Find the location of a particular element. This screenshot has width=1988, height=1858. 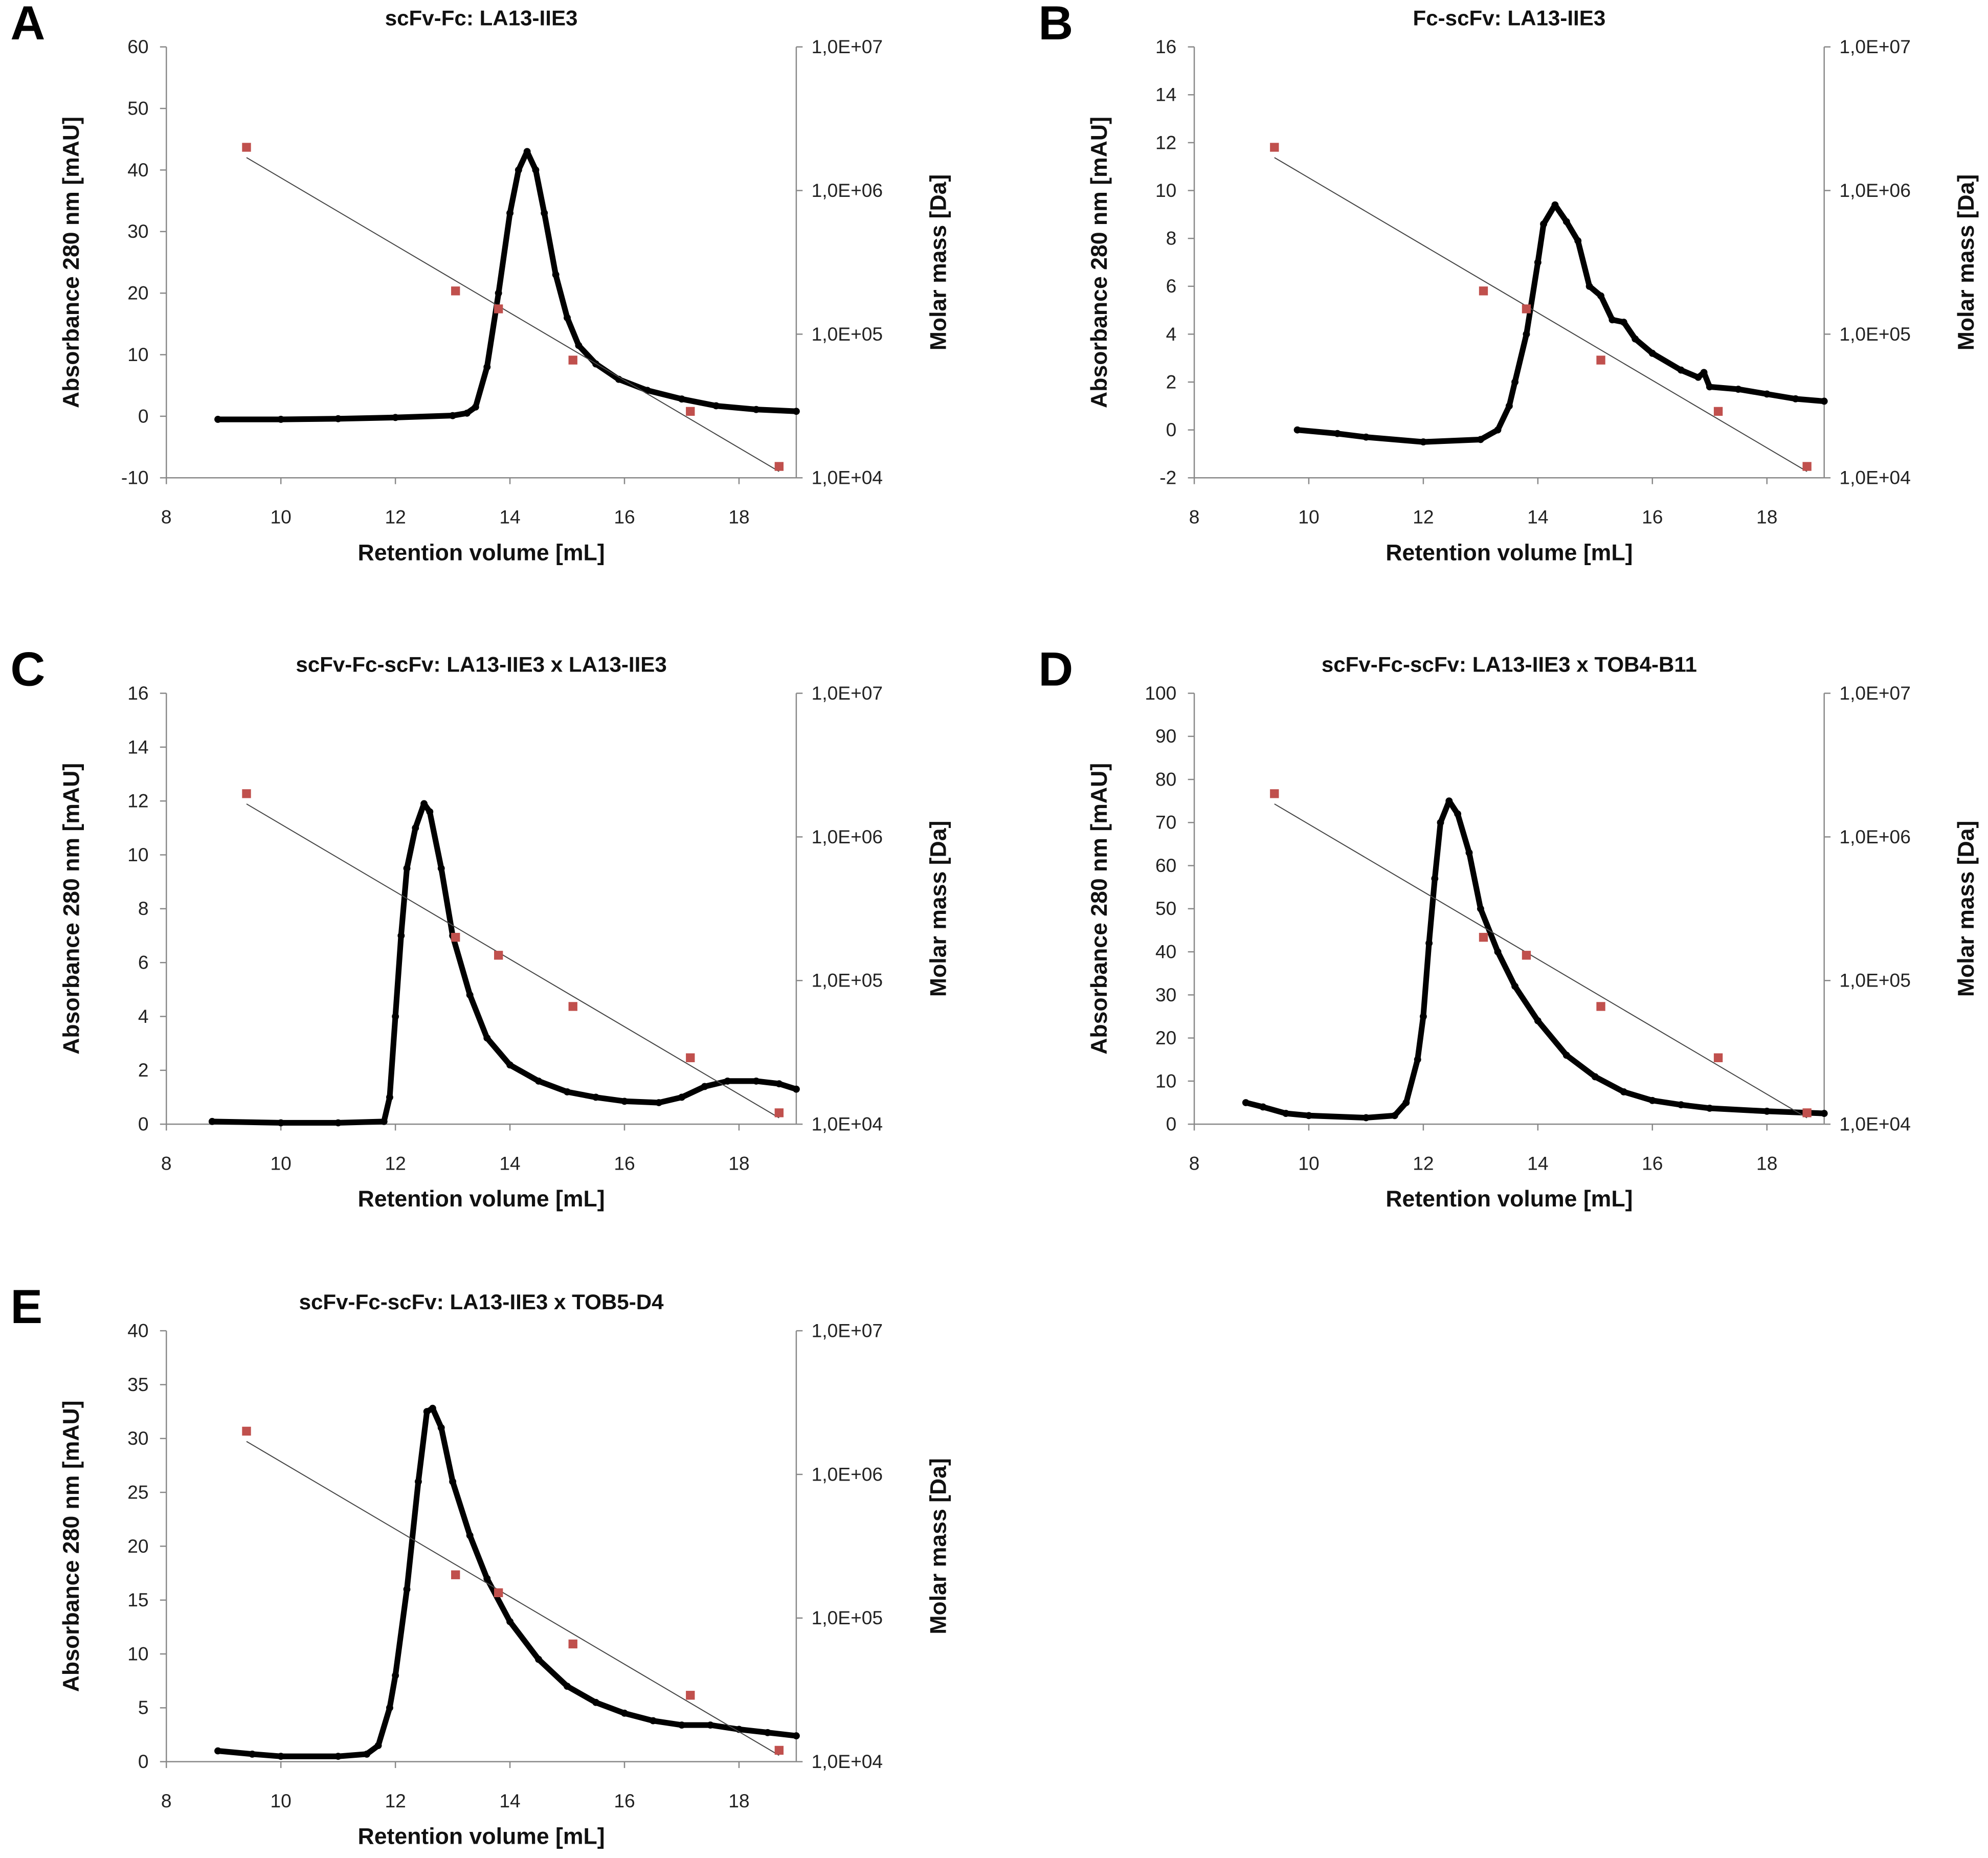

y-tick-label: 6 is located at coordinates (143, 962).